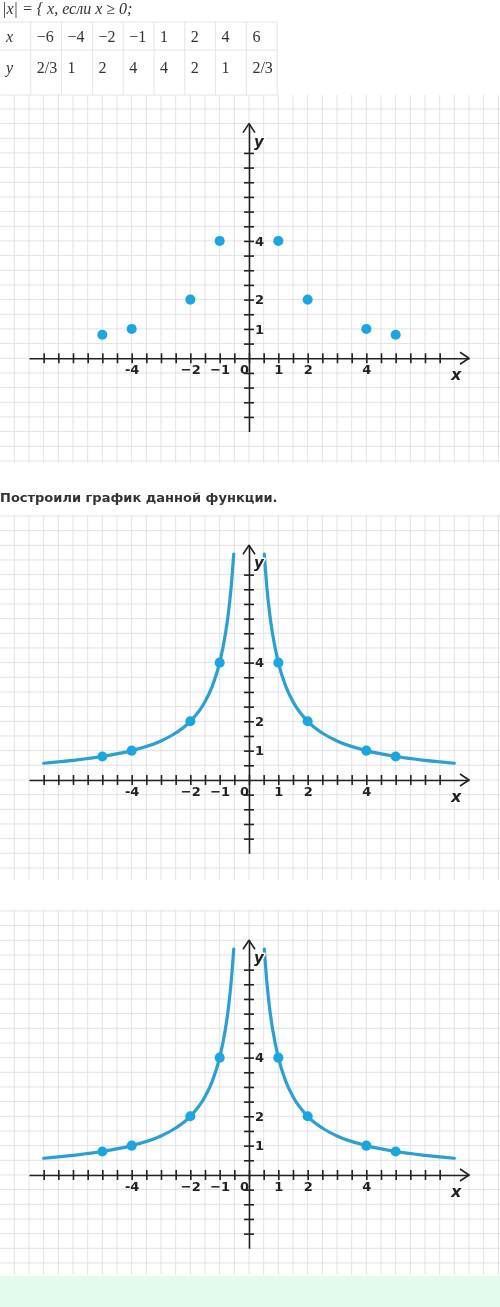  I want to click on chart-title: Построили график данной функции., so click(139, 497).